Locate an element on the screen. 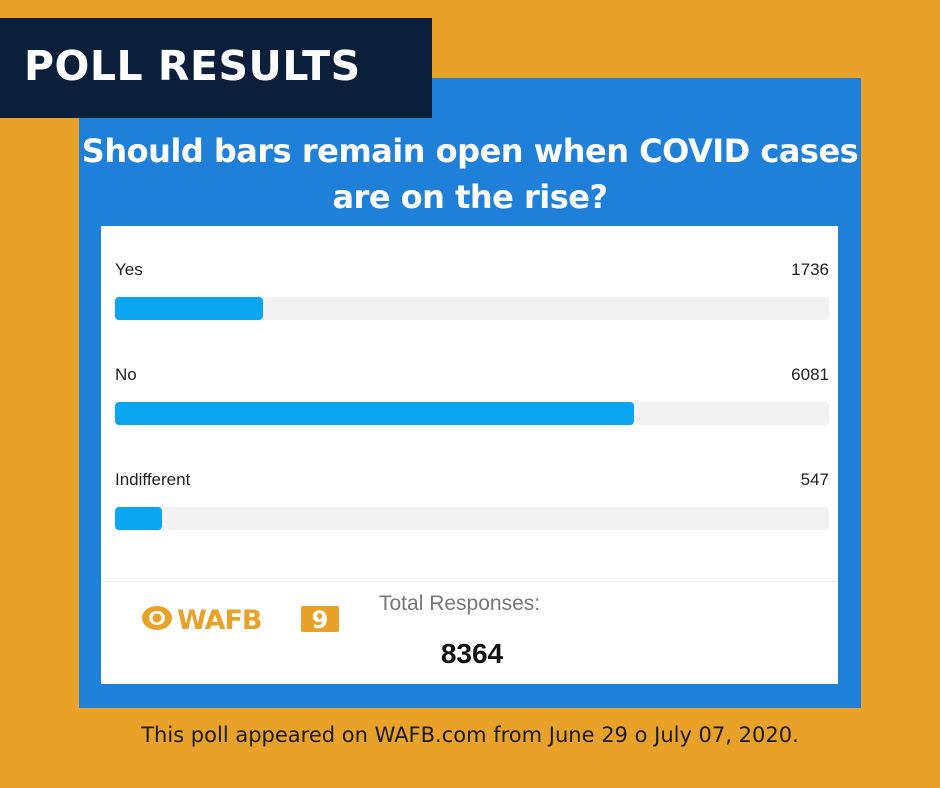 The height and width of the screenshot is (788, 940). total-responses-label: Total Responses: is located at coordinates (460, 603).